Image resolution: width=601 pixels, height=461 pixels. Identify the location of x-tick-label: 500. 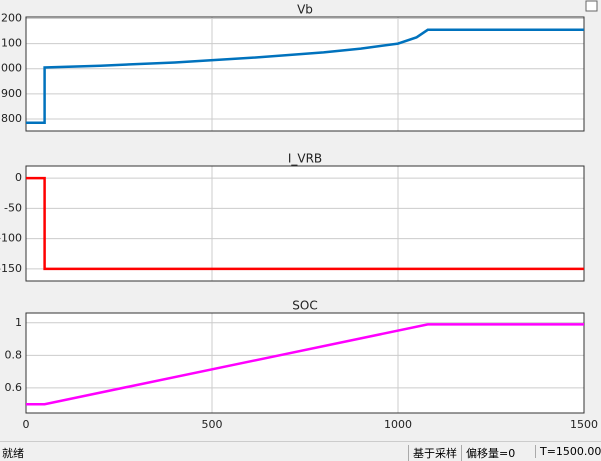
(212, 424).